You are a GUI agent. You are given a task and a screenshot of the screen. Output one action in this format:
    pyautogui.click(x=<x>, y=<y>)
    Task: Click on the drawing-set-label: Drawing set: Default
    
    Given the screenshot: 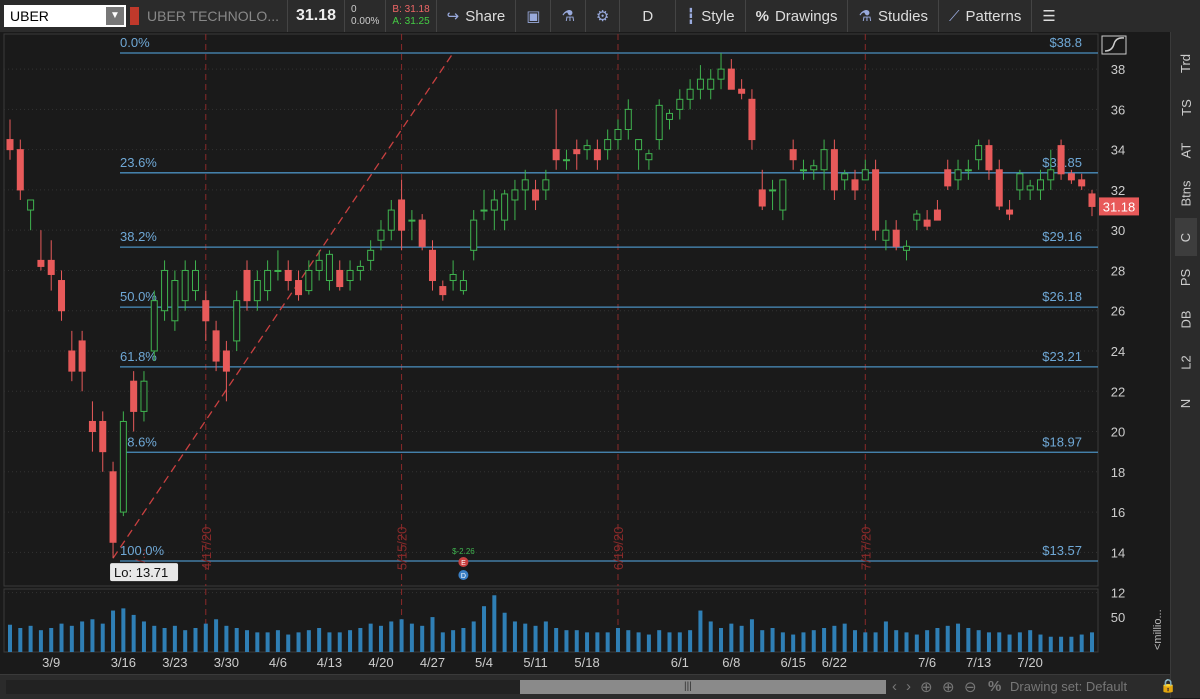 What is the action you would take?
    pyautogui.click(x=1069, y=686)
    